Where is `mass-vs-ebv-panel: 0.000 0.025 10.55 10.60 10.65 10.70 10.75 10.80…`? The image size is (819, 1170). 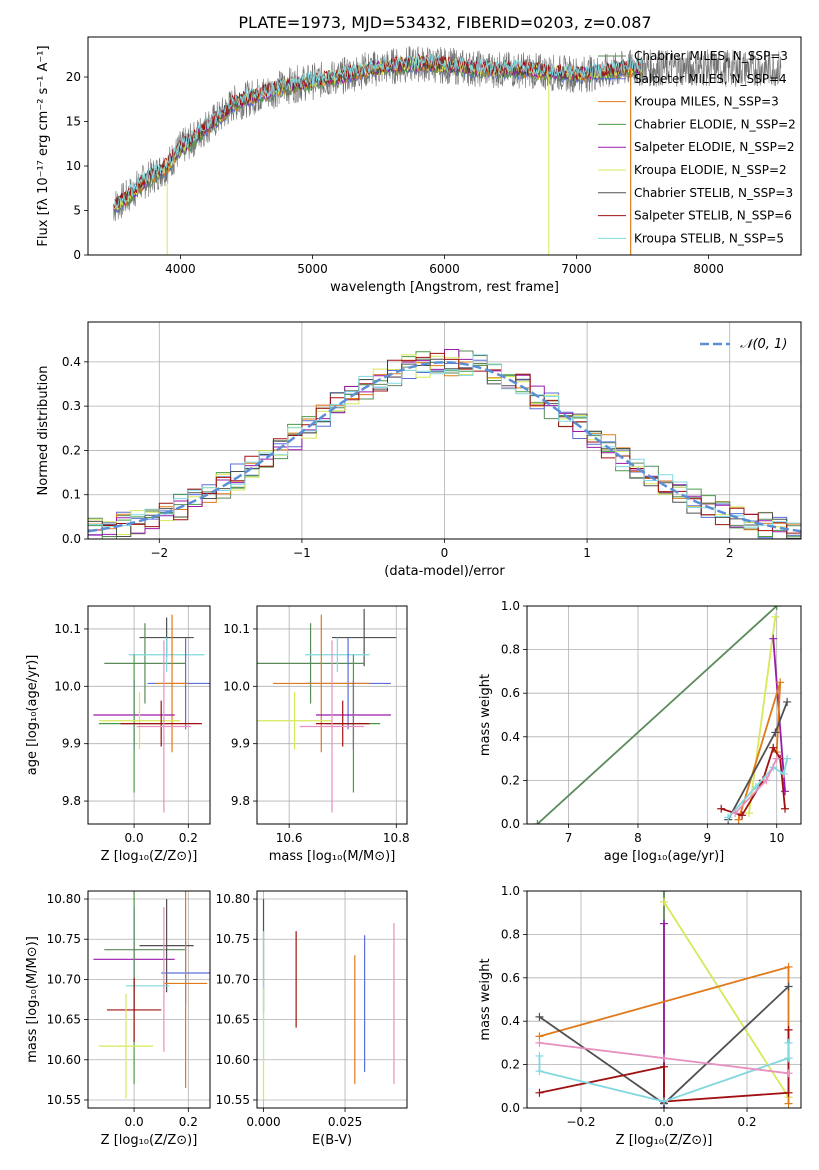
mass-vs-ebv-panel: 0.000 0.025 10.55 10.60 10.65 10.70 10.75 10.80… is located at coordinates (312, 1019).